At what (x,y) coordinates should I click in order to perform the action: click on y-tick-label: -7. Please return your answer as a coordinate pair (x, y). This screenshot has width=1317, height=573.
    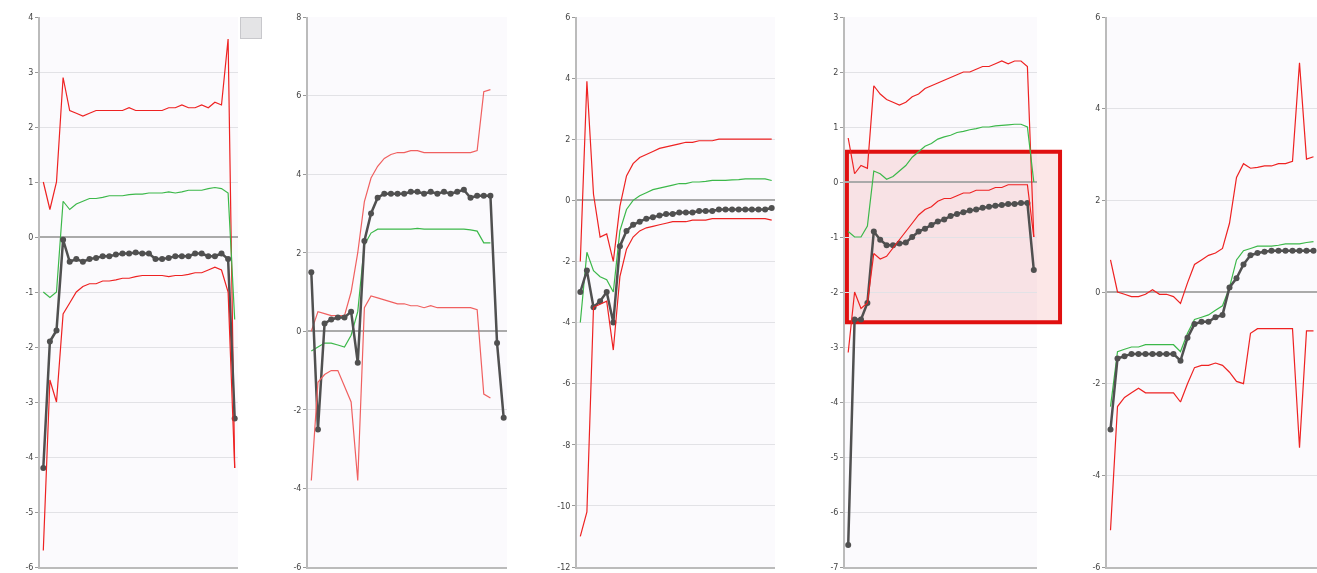
    Looking at the image, I should click on (834, 567).